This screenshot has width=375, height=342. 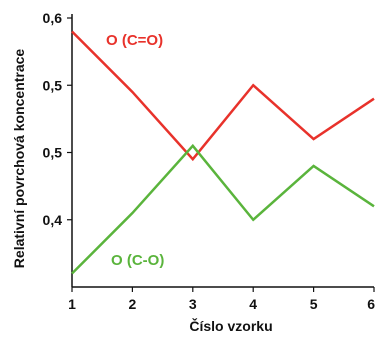 What do you see at coordinates (230, 325) in the screenshot?
I see `x-axis-title: Číslo vzorku` at bounding box center [230, 325].